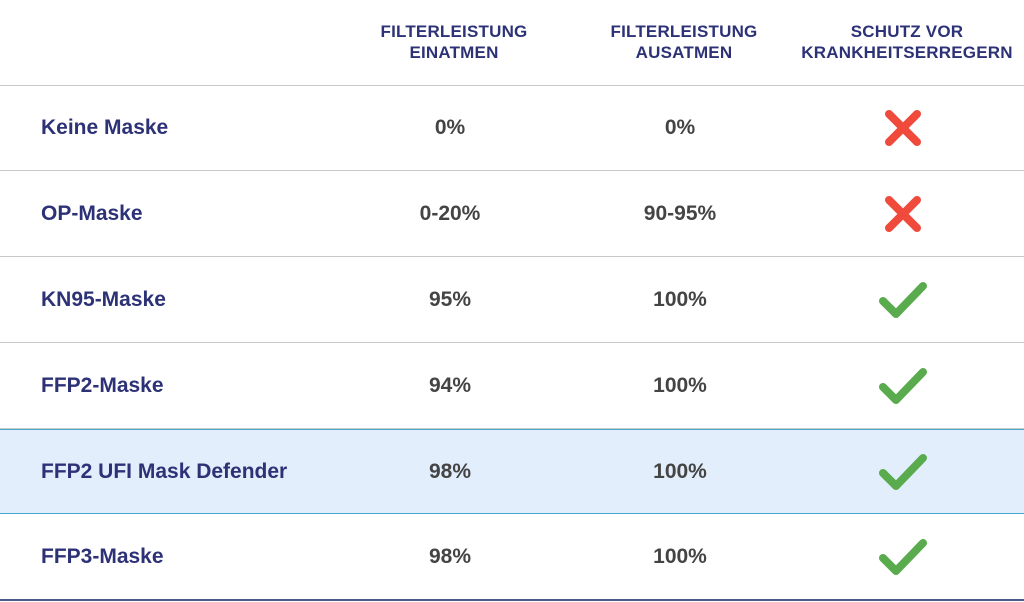 Image resolution: width=1024 pixels, height=602 pixels. I want to click on exhale-value: 90-95%, so click(680, 213).